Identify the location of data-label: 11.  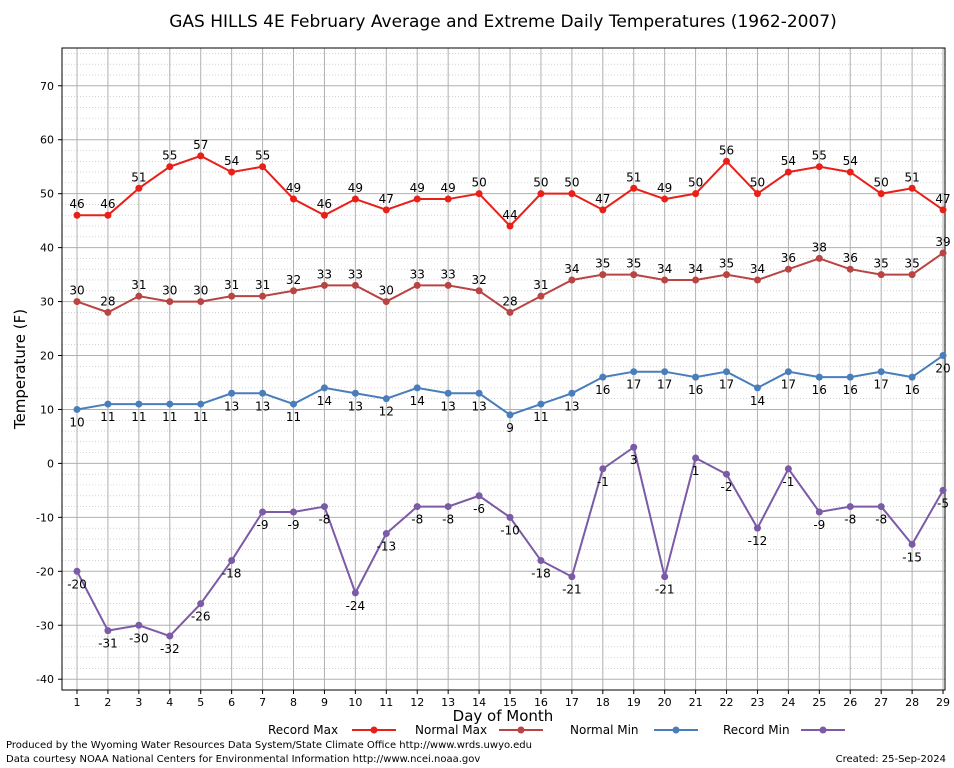
(200, 417).